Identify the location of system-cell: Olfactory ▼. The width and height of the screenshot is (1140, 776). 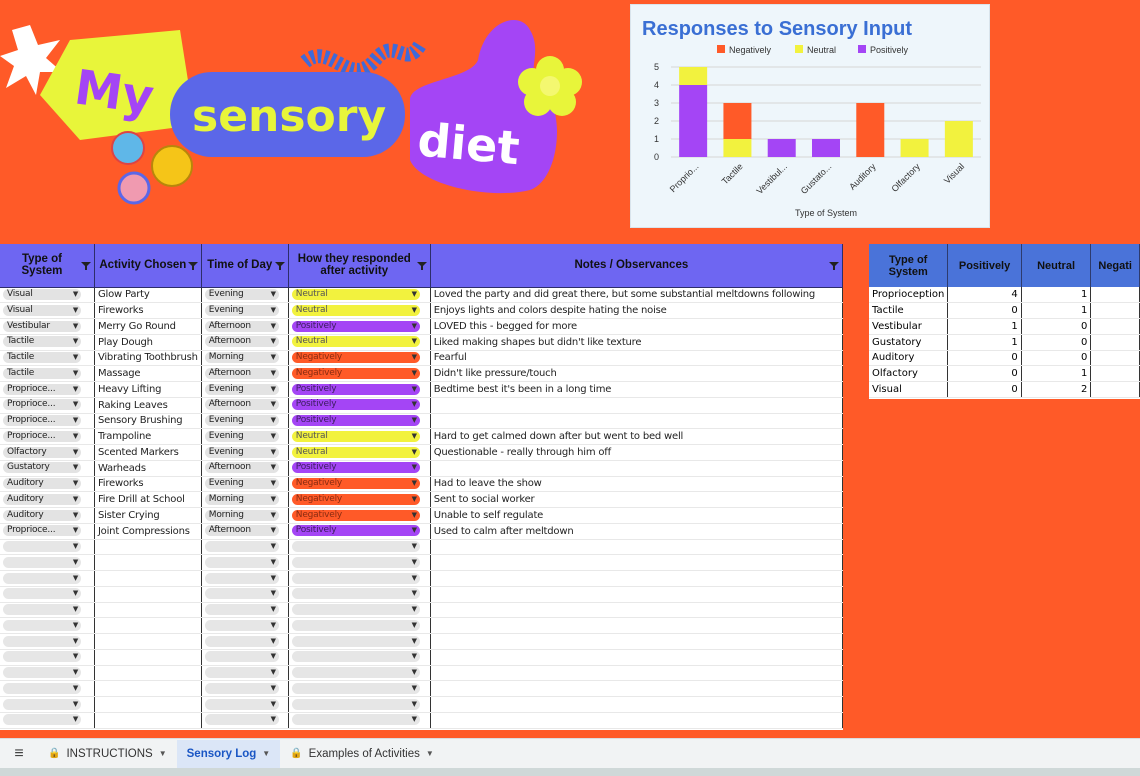
(47, 452).